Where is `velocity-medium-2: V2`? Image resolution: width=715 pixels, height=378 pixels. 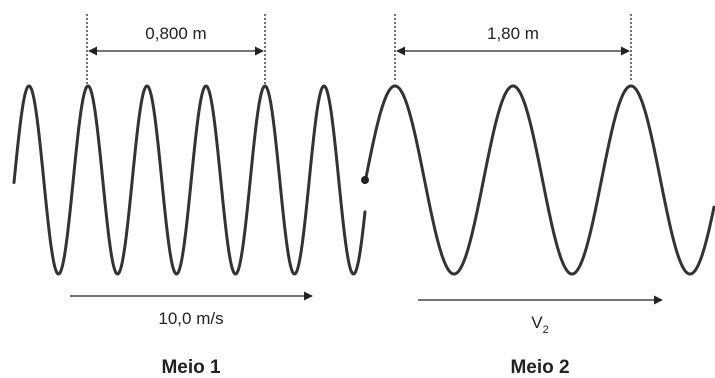 velocity-medium-2: V2 is located at coordinates (540, 315).